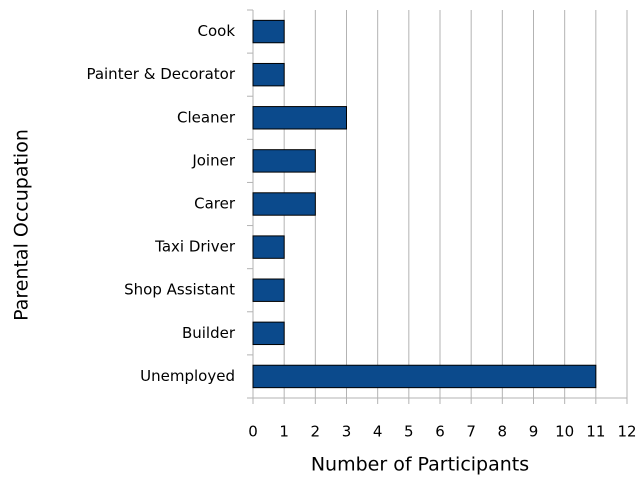 The image size is (642, 477). Describe the element at coordinates (347, 432) in the screenshot. I see `x-tick-label: 3` at that location.